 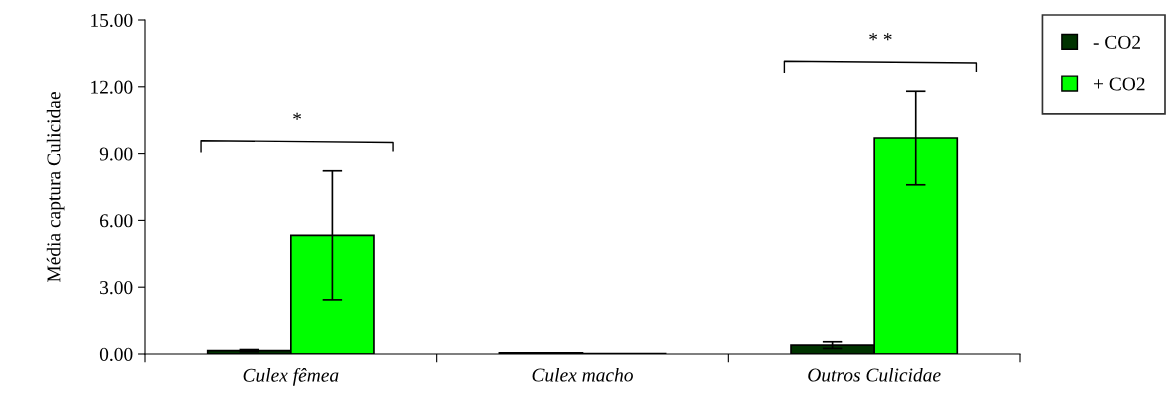 What do you see at coordinates (116, 221) in the screenshot?
I see `y-tick-label: 6.00` at bounding box center [116, 221].